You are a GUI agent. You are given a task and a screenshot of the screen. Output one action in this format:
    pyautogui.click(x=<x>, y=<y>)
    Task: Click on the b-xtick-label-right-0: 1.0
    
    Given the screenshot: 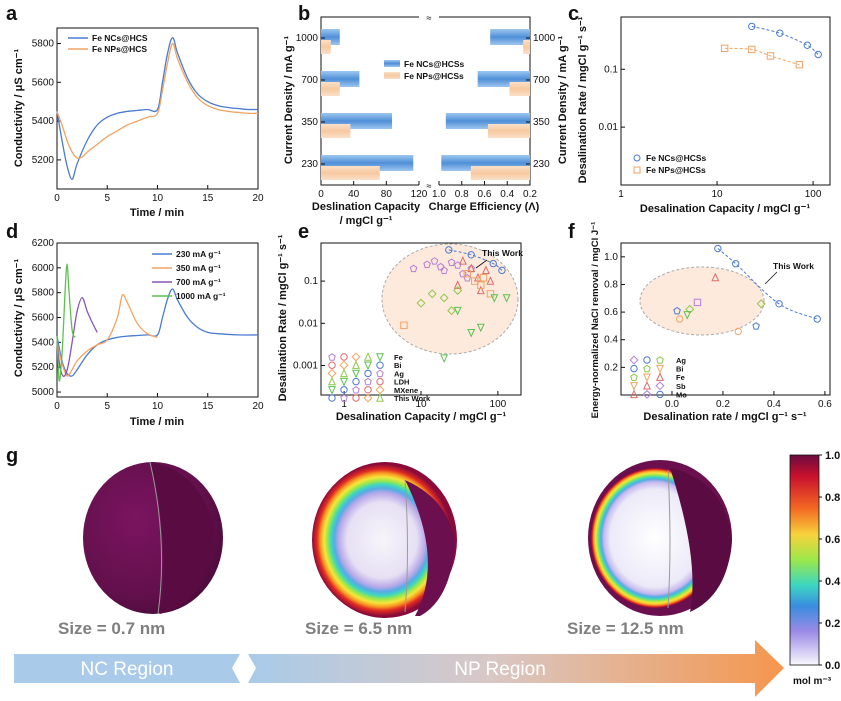 What is the action you would take?
    pyautogui.click(x=439, y=194)
    